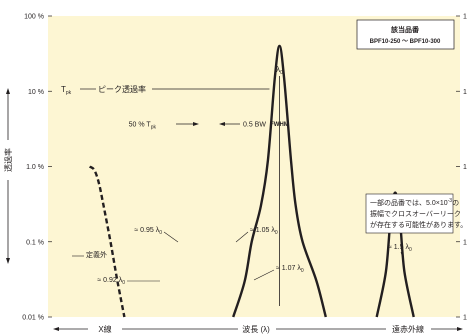  I want to click on xray-label: X線, so click(104, 329).